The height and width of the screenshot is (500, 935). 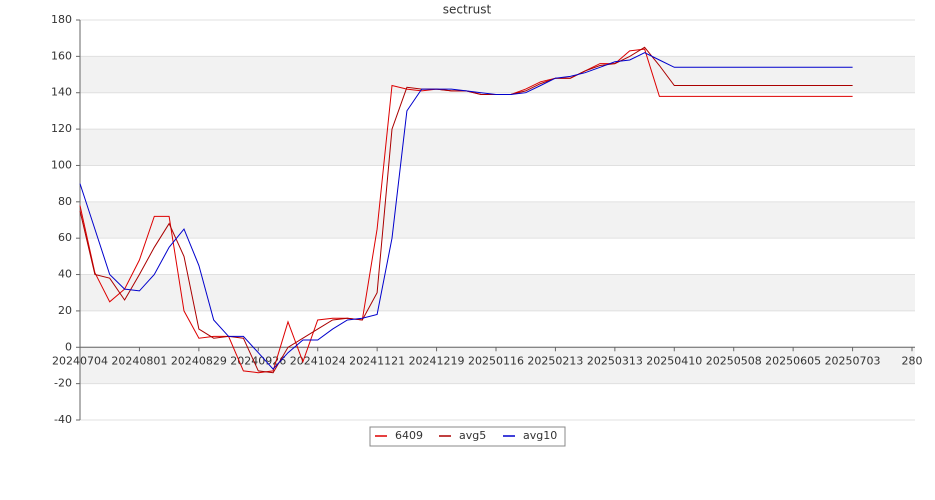 What do you see at coordinates (65, 201) in the screenshot?
I see `y-tick-label: 80` at bounding box center [65, 201].